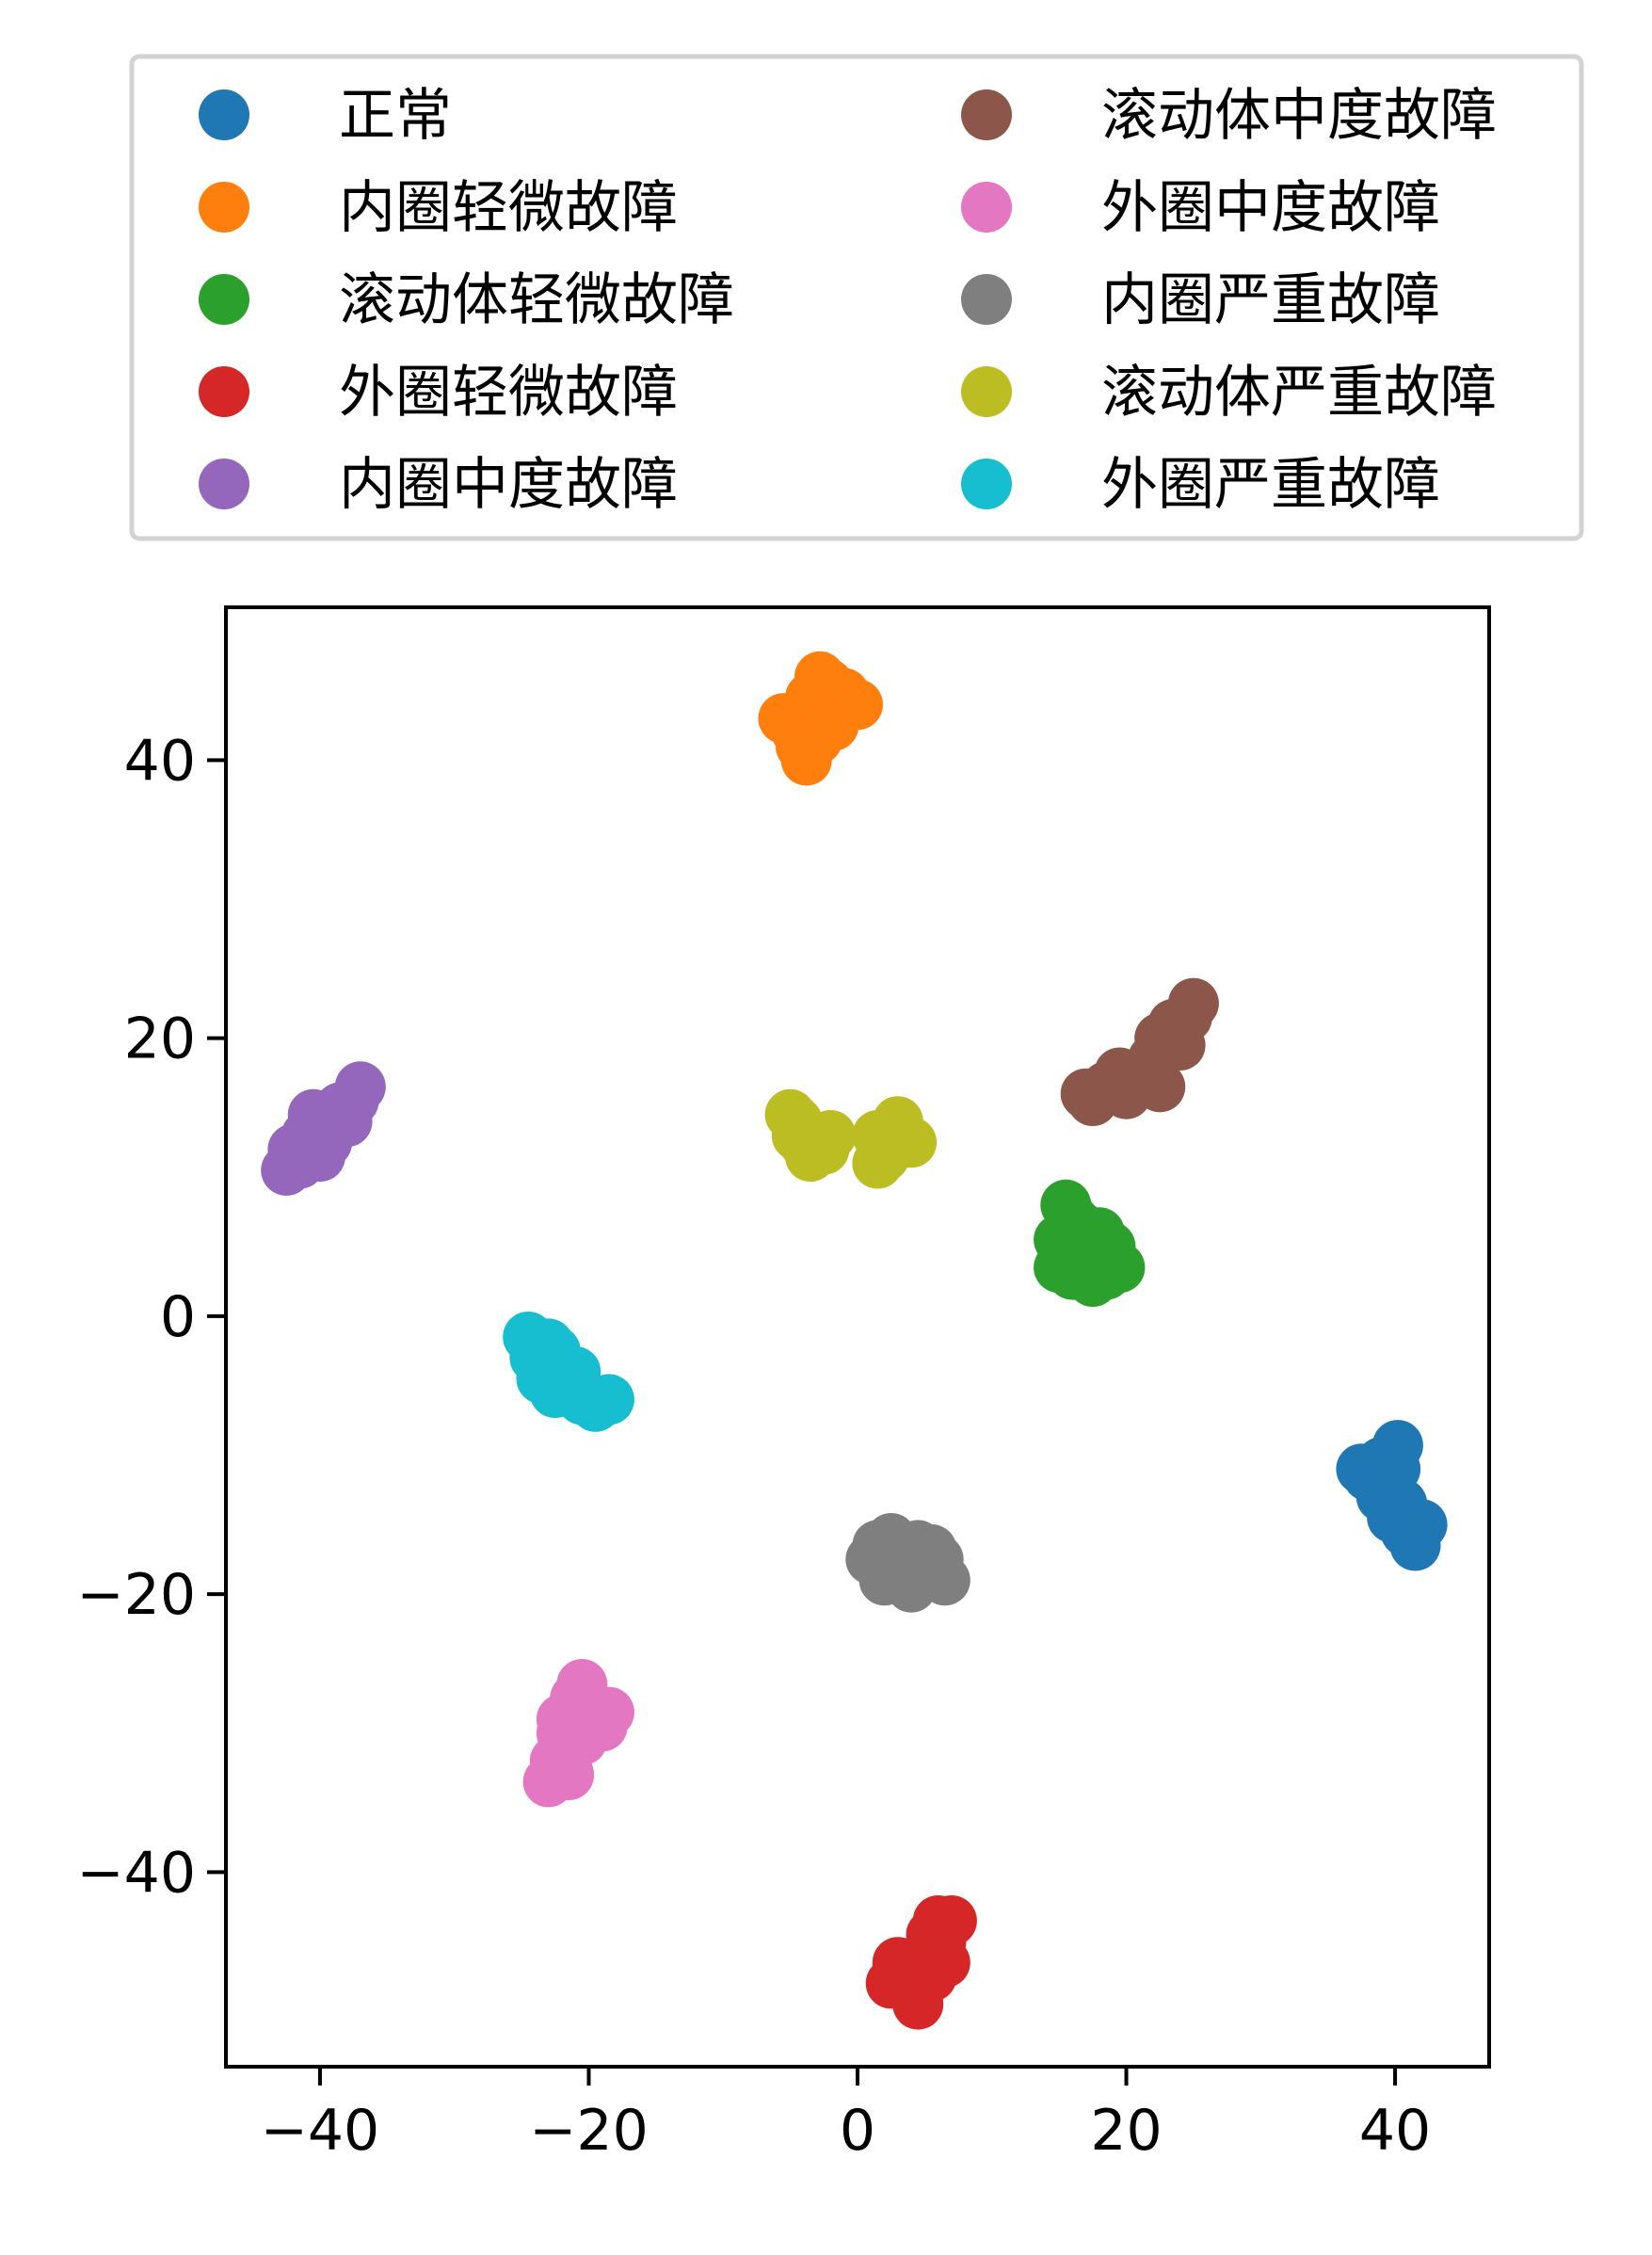 This screenshot has height=2255, width=1652. What do you see at coordinates (1270, 485) in the screenshot?
I see `legend-label-9: 外圈严重故障` at bounding box center [1270, 485].